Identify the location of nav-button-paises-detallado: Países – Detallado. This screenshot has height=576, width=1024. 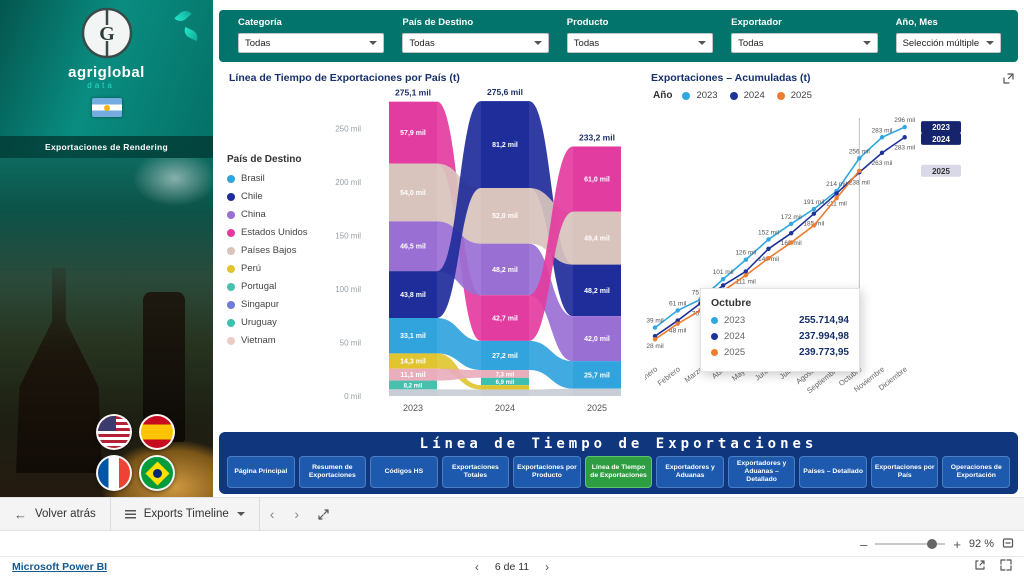
(833, 472).